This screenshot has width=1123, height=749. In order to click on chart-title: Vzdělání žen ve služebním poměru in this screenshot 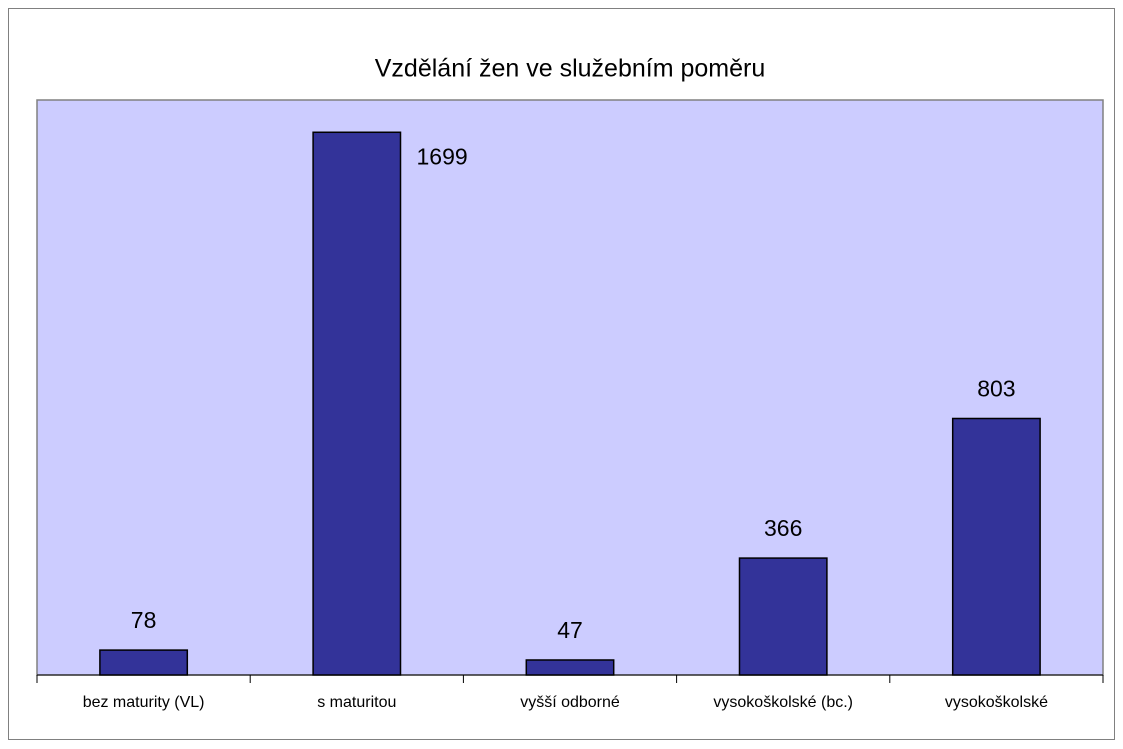, I will do `click(570, 69)`.